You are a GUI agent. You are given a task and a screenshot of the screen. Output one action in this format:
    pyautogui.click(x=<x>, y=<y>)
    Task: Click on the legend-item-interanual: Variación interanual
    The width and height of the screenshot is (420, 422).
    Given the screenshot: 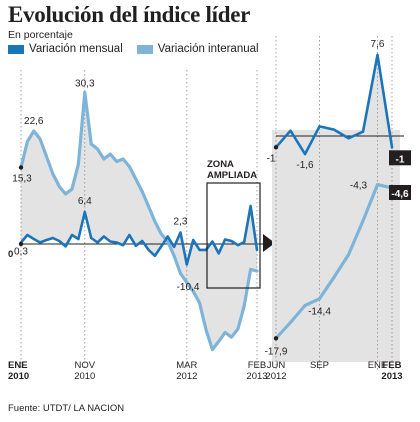 What is the action you would take?
    pyautogui.click(x=197, y=49)
    